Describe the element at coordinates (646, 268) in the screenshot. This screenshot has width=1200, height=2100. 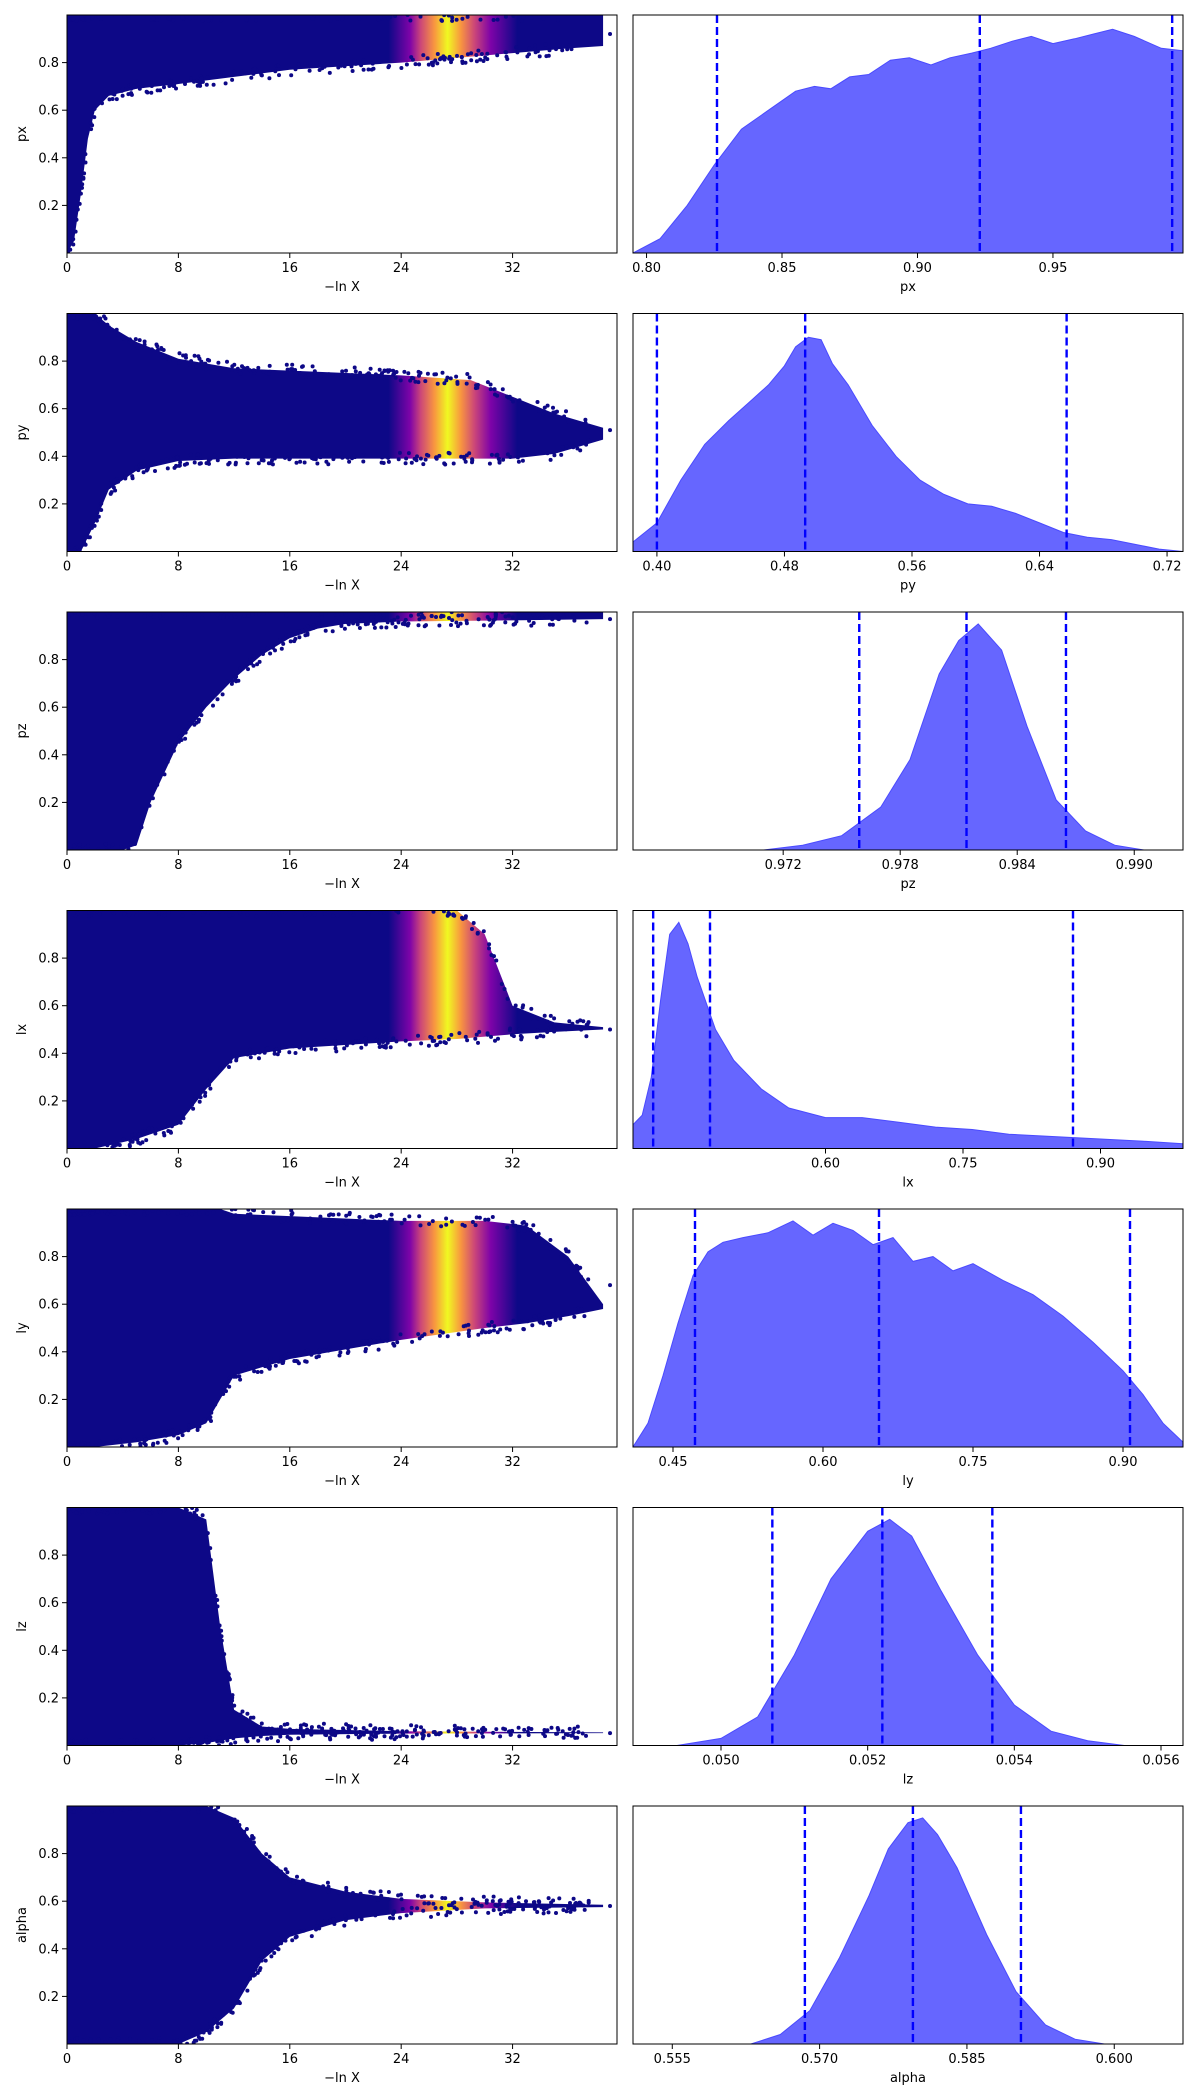
I see `kde-xtick-label: 0.80` at that location.